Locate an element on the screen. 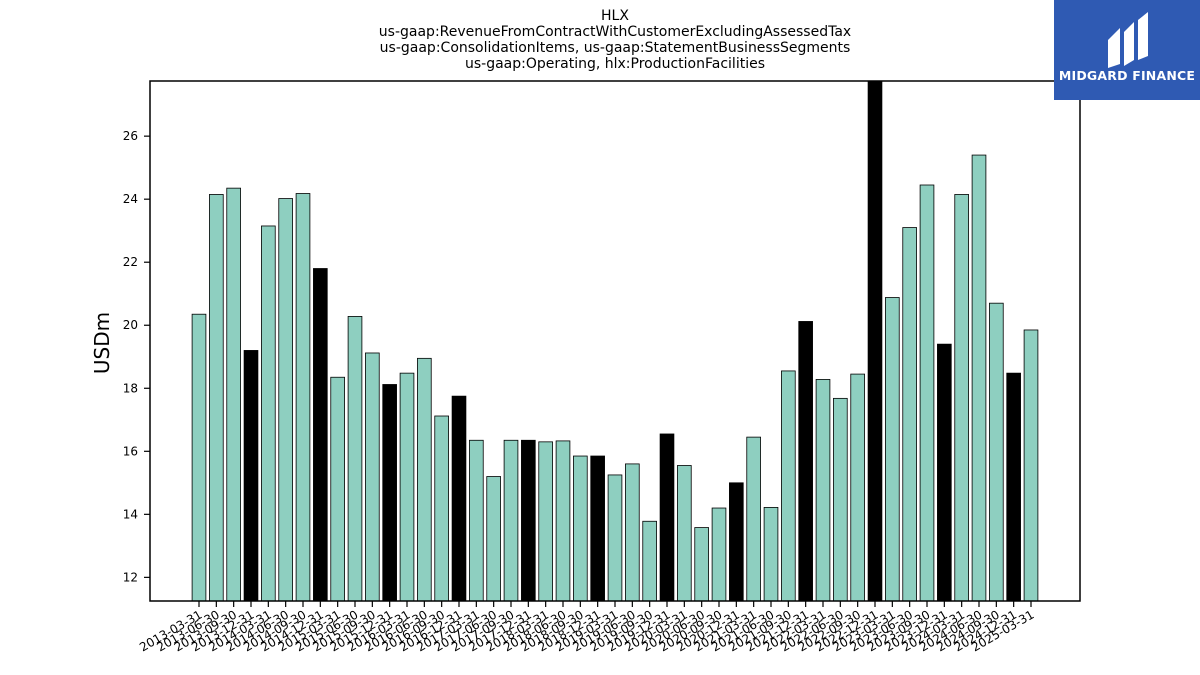 Image resolution: width=1200 pixels, height=675 pixels. midgard-finance-logo: MIDGARD FINANCE is located at coordinates (1127, 50).